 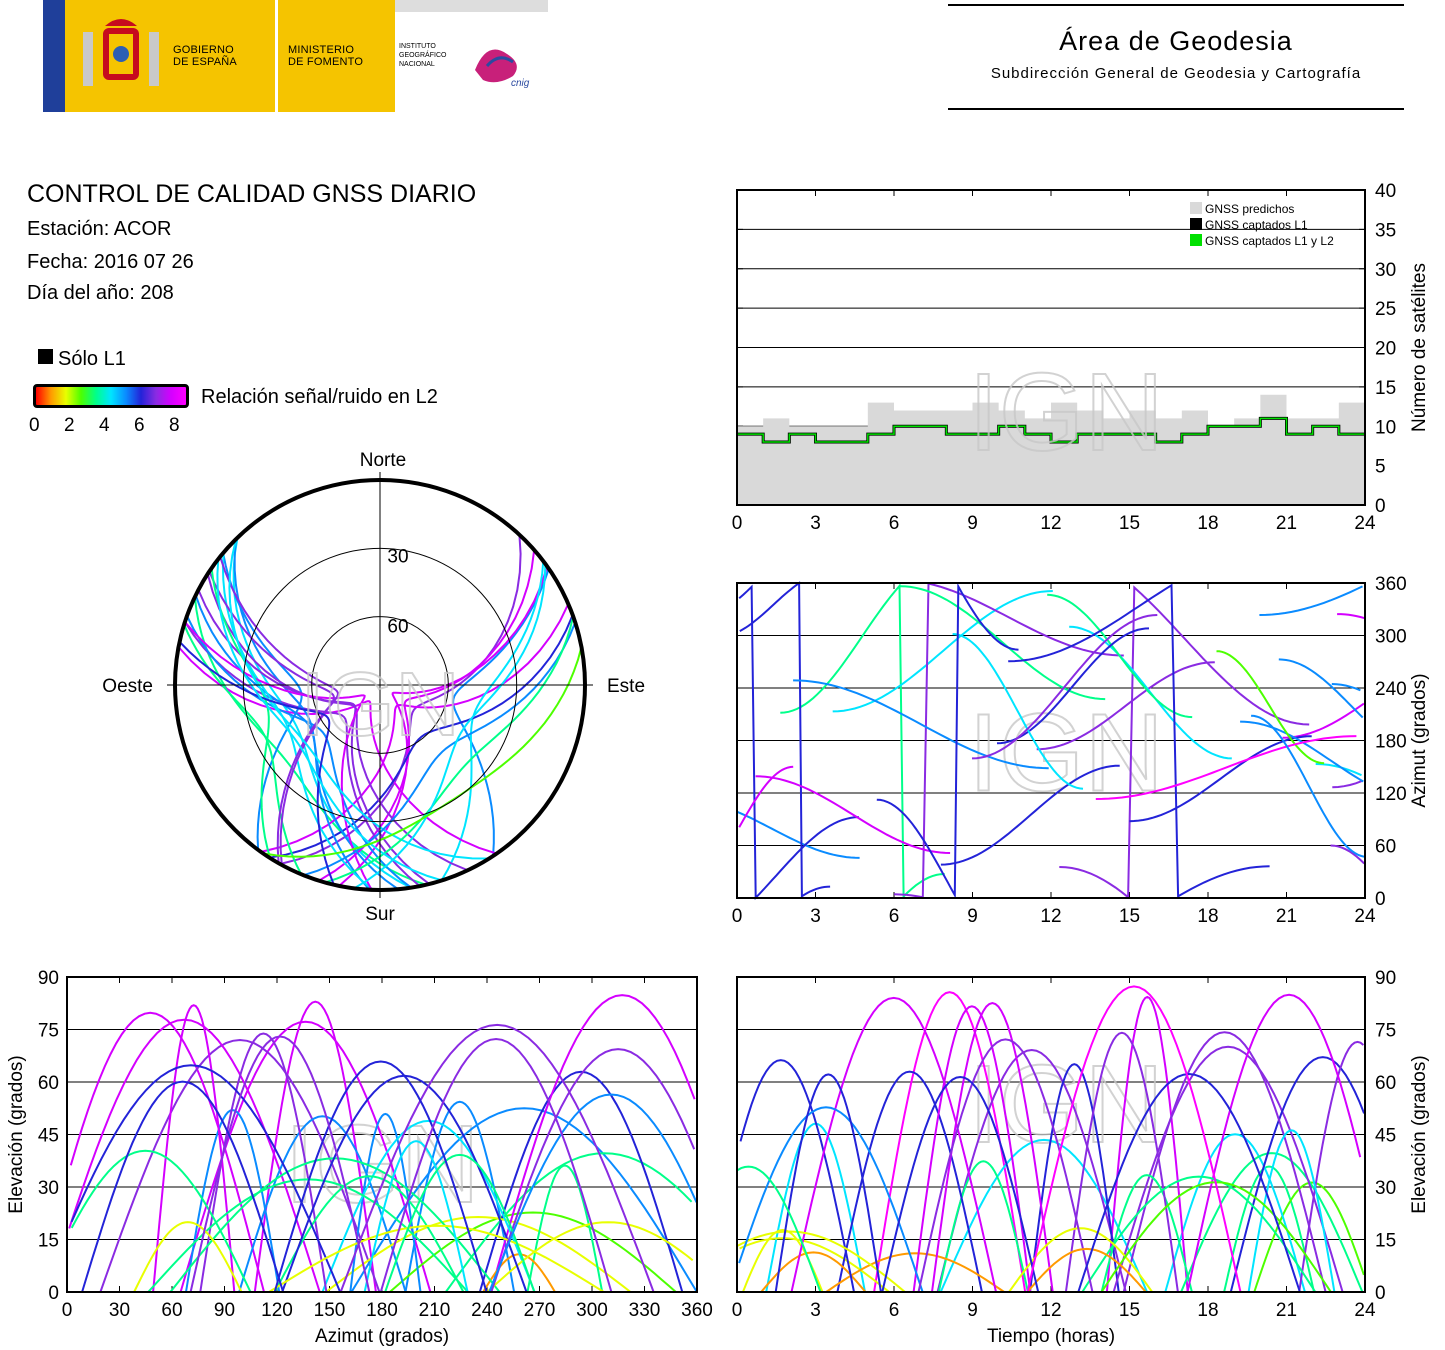 What do you see at coordinates (502, 69) in the screenshot?
I see `cnig-logo-icon: cnig` at bounding box center [502, 69].